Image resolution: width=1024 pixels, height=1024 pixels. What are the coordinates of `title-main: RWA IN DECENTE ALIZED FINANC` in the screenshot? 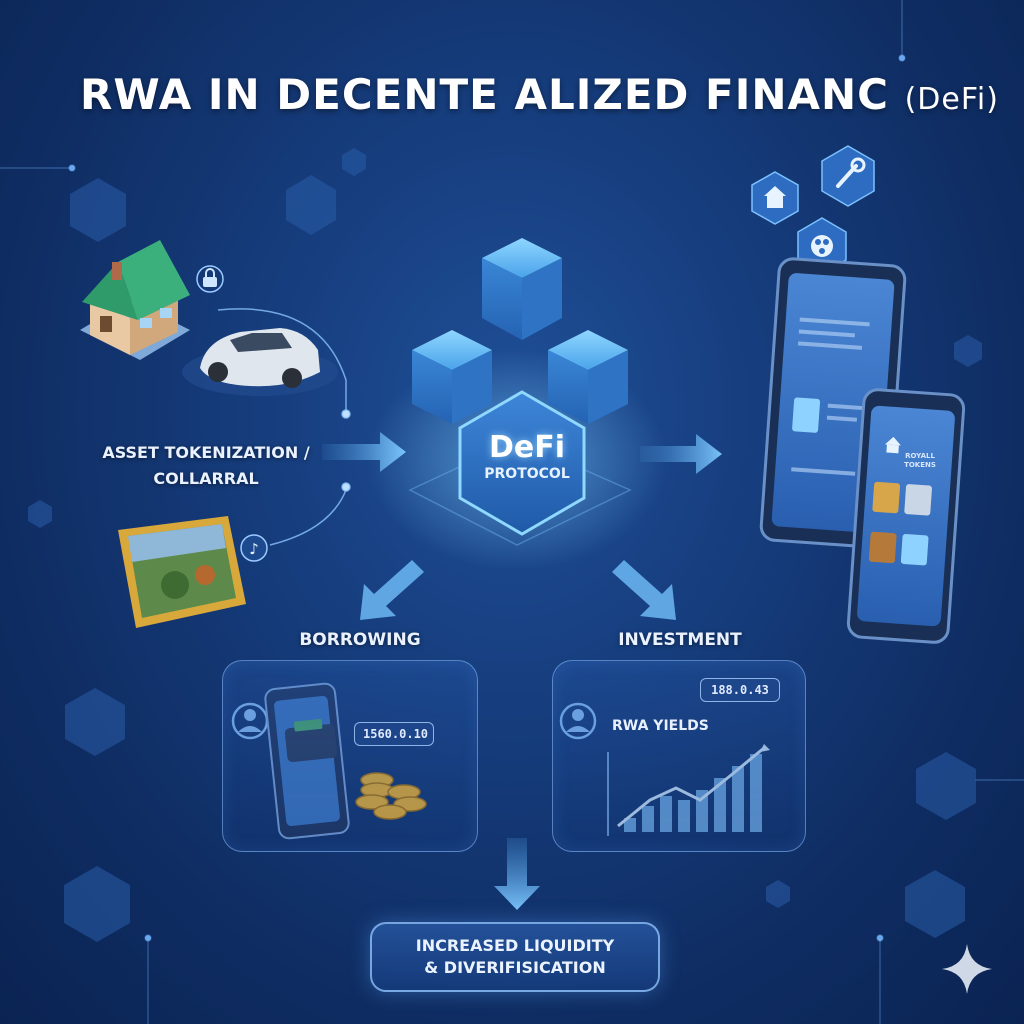 It's located at (484, 94).